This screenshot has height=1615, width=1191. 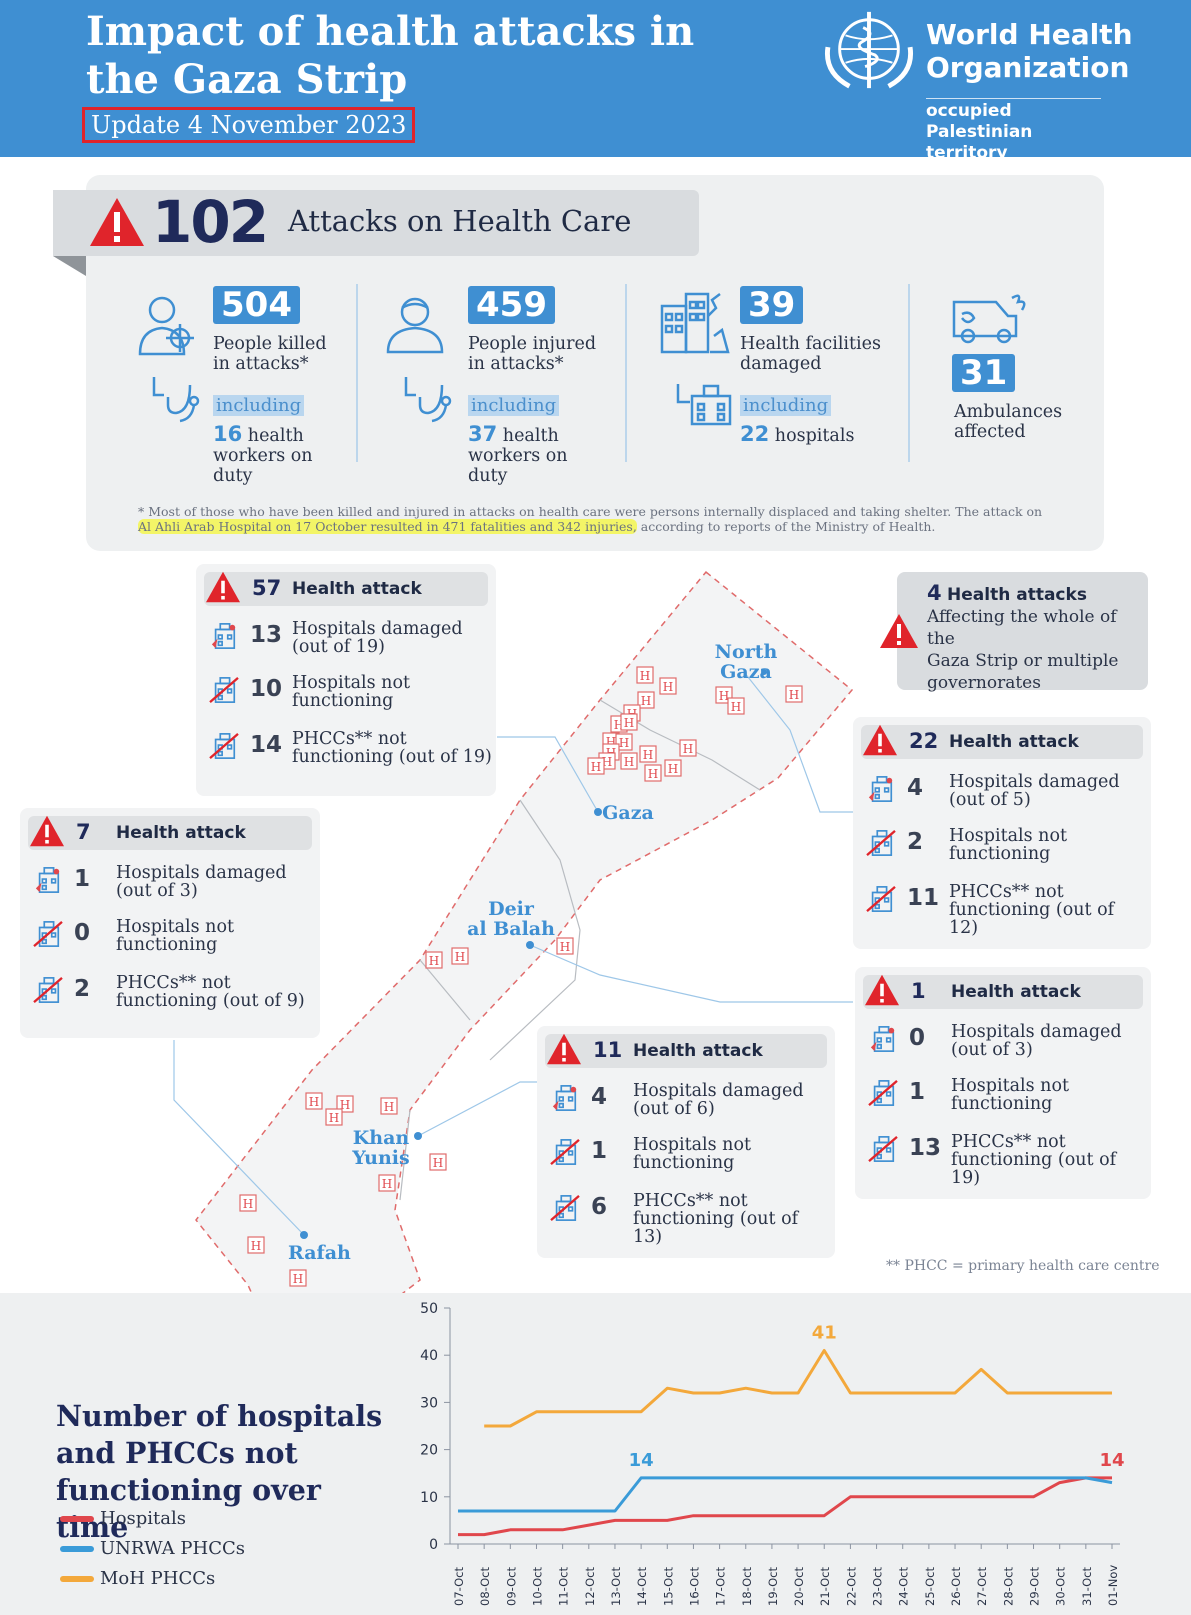 I want to click on card-row-text: PHCCs** not functioning (out of 19), so click(x=392, y=748).